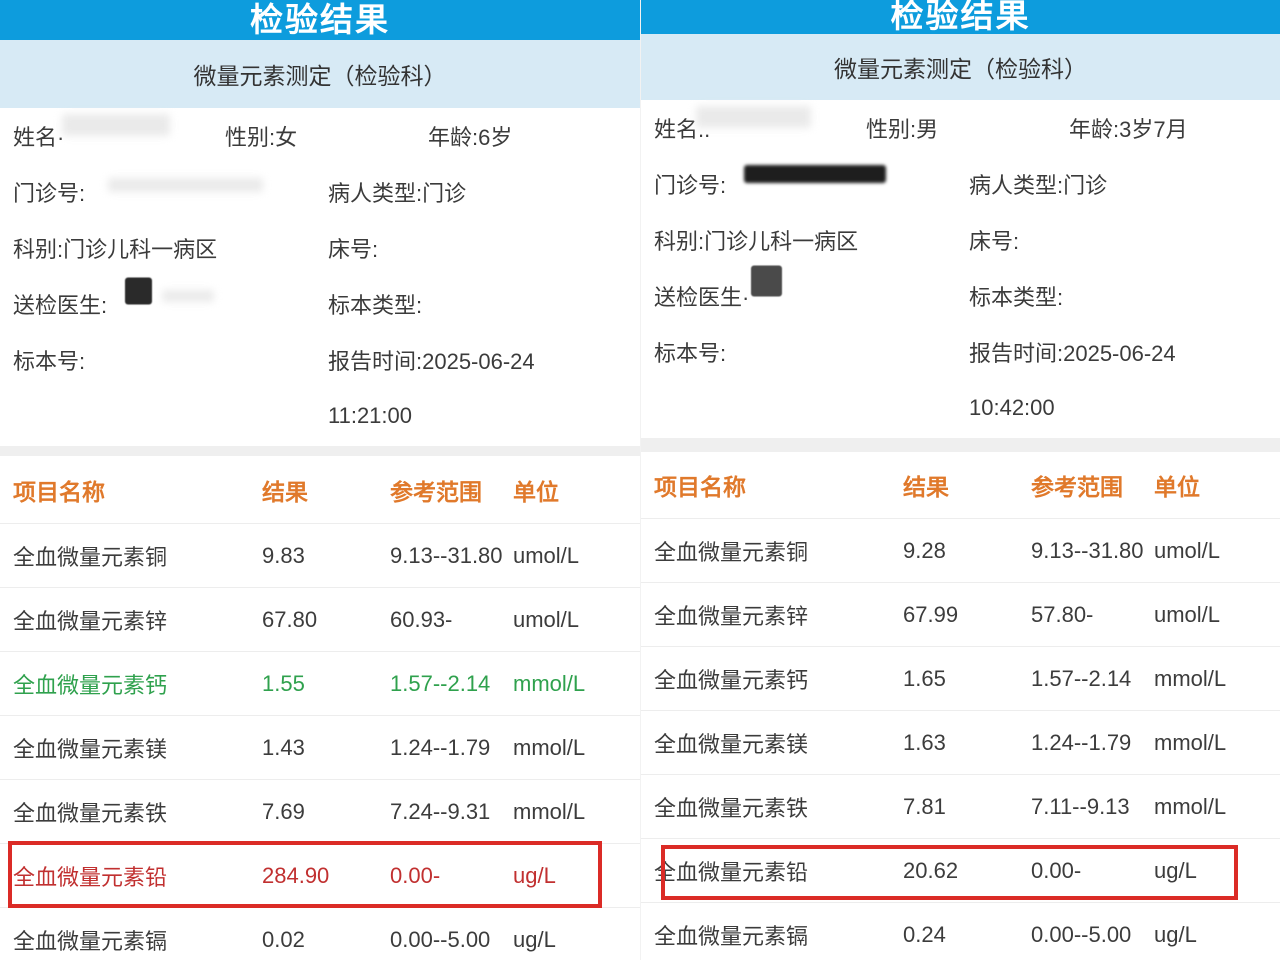  Describe the element at coordinates (39, 137) in the screenshot. I see `patient-name-label: 姓名·` at that location.